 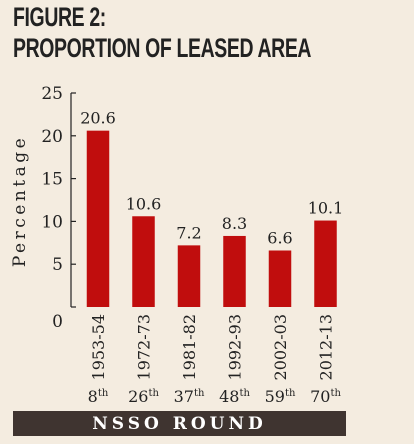 I want to click on x-tick-label: 1972-73, so click(x=144, y=347).